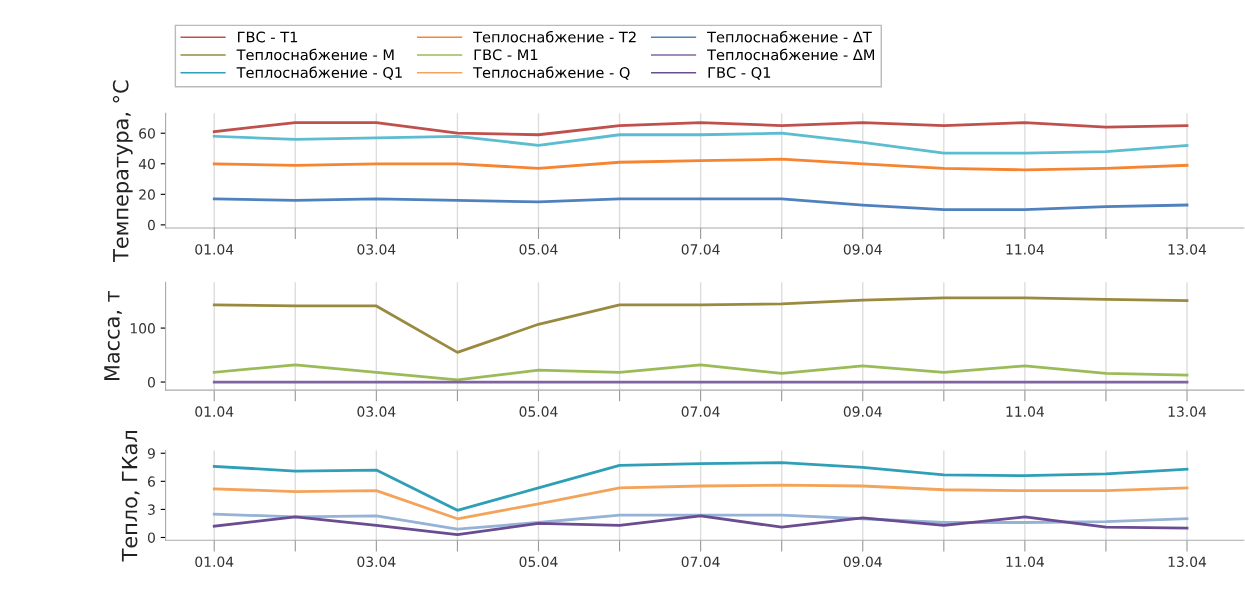  What do you see at coordinates (147, 194) in the screenshot?
I see `y-tick-label: 20` at bounding box center [147, 194].